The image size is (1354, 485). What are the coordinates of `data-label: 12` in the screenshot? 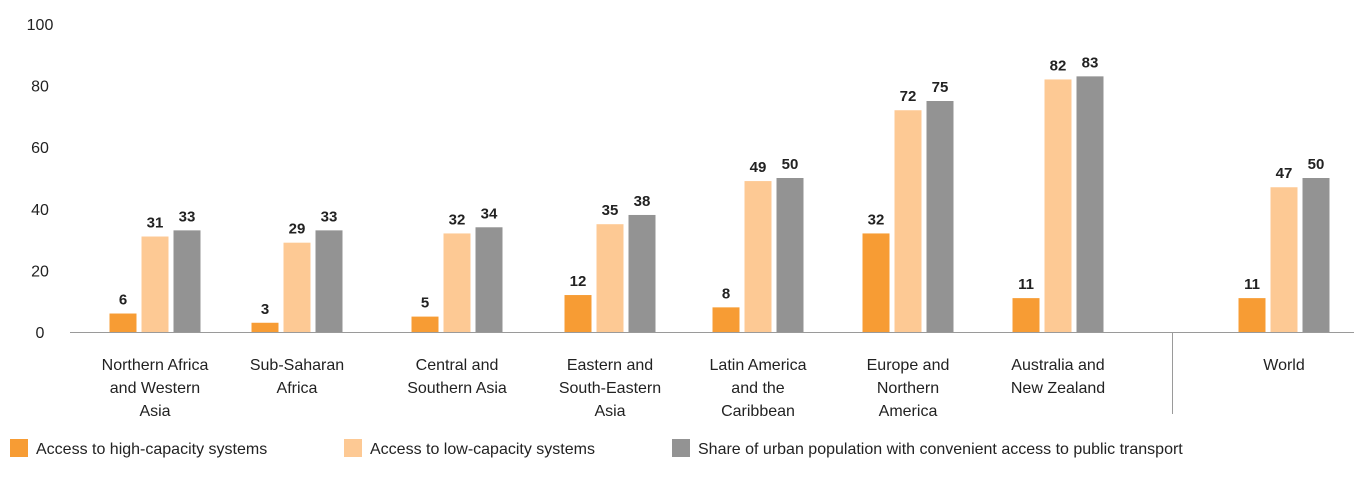 It's located at (578, 281).